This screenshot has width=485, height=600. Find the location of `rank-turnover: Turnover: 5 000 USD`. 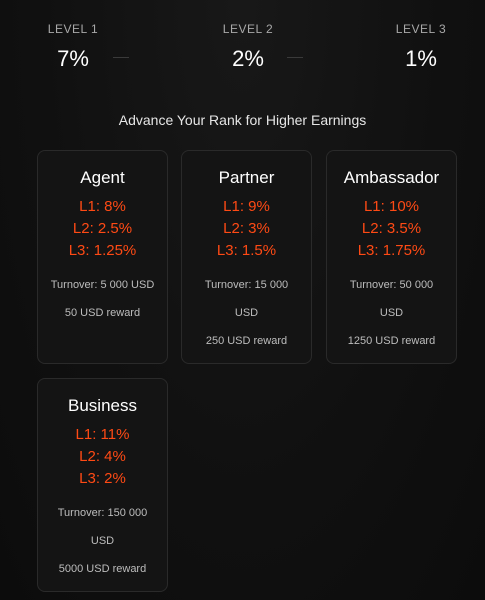

rank-turnover: Turnover: 5 000 USD is located at coordinates (102, 285).